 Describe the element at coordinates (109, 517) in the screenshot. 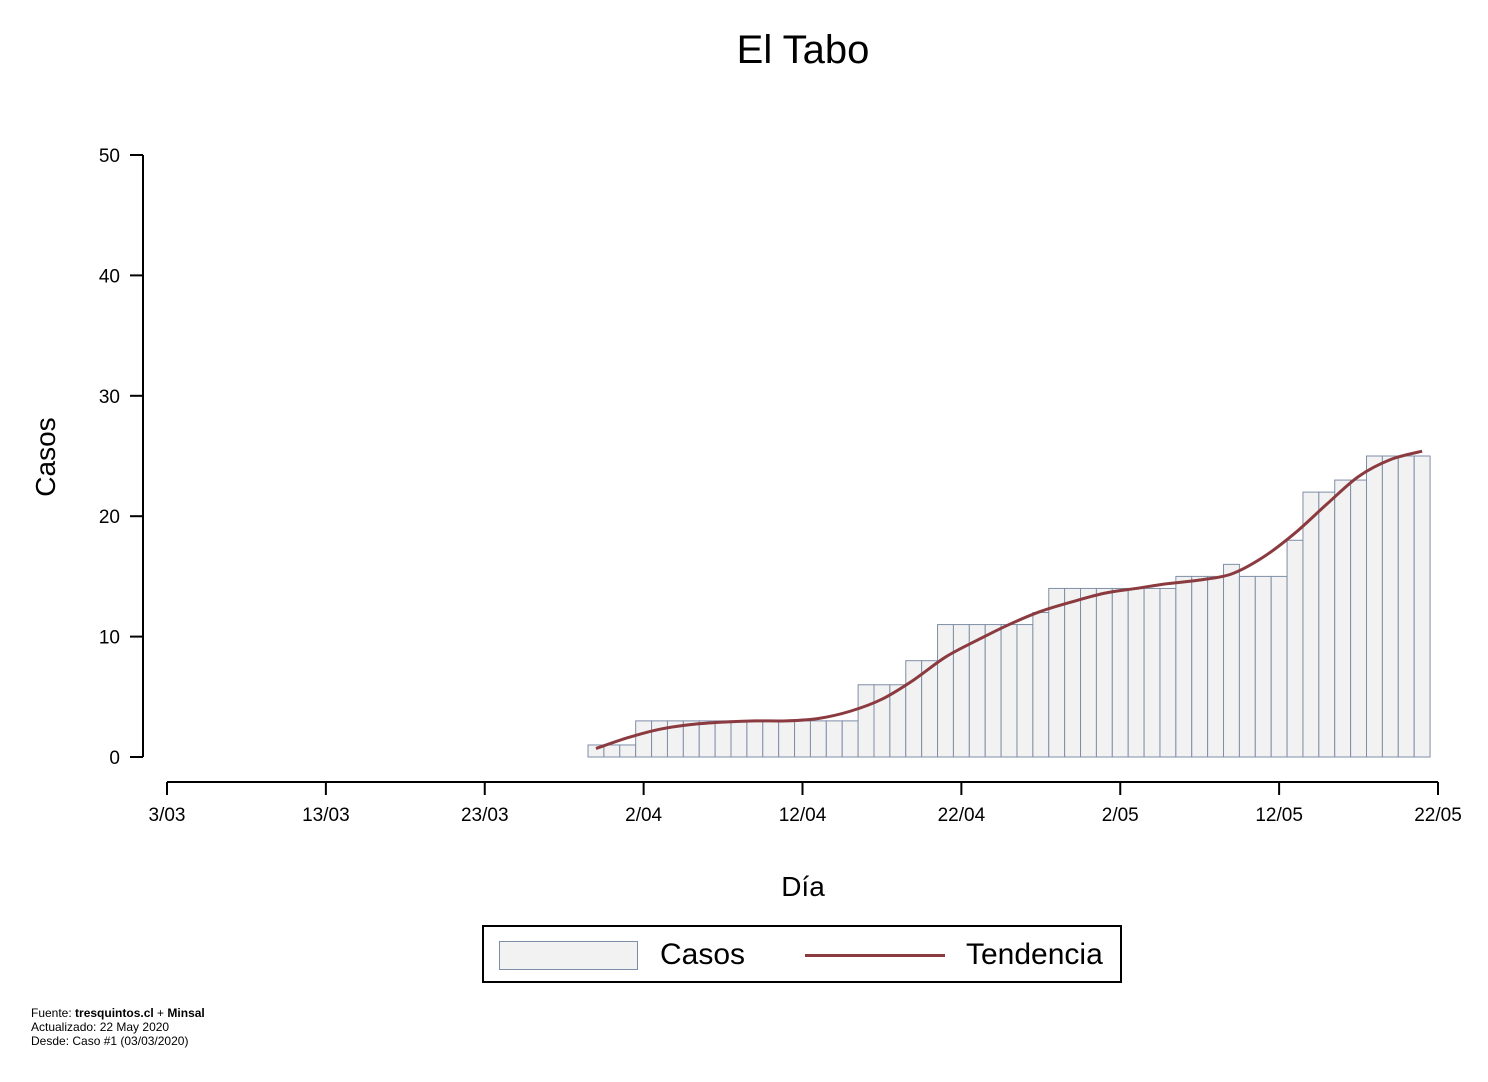

I see `y-tick-label: 20` at that location.